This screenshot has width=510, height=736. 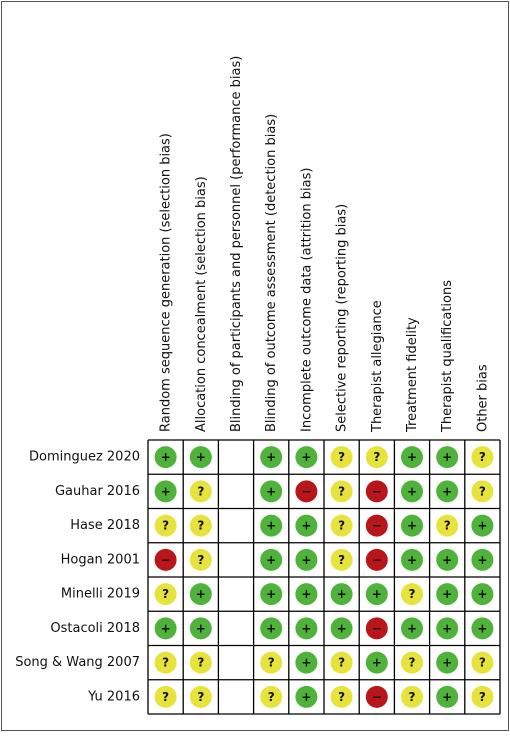 I want to click on column-header: Other bias, so click(x=482, y=398).